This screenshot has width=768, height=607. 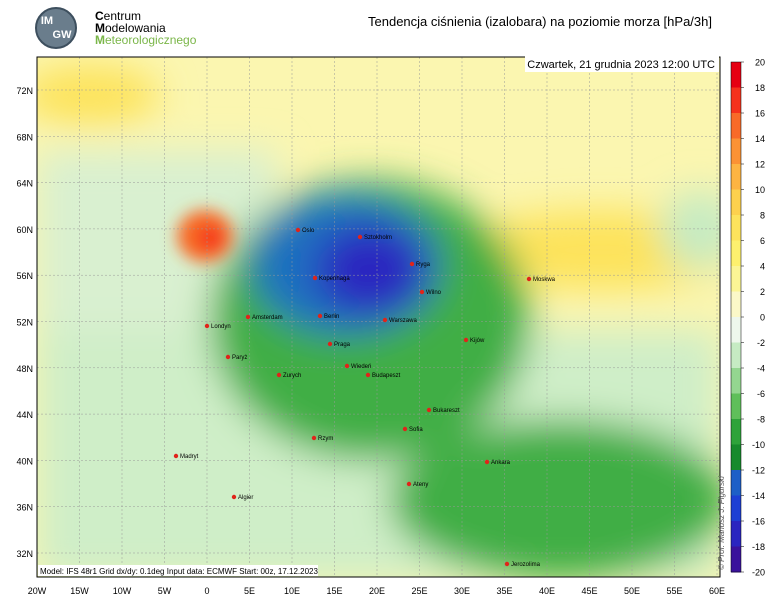 What do you see at coordinates (122, 591) in the screenshot?
I see `lon-label: 10W` at bounding box center [122, 591].